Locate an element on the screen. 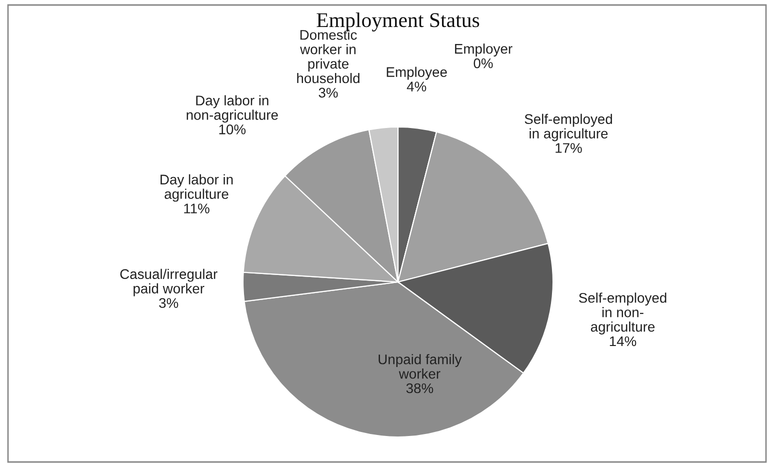  data-label: 14% is located at coordinates (623, 341).